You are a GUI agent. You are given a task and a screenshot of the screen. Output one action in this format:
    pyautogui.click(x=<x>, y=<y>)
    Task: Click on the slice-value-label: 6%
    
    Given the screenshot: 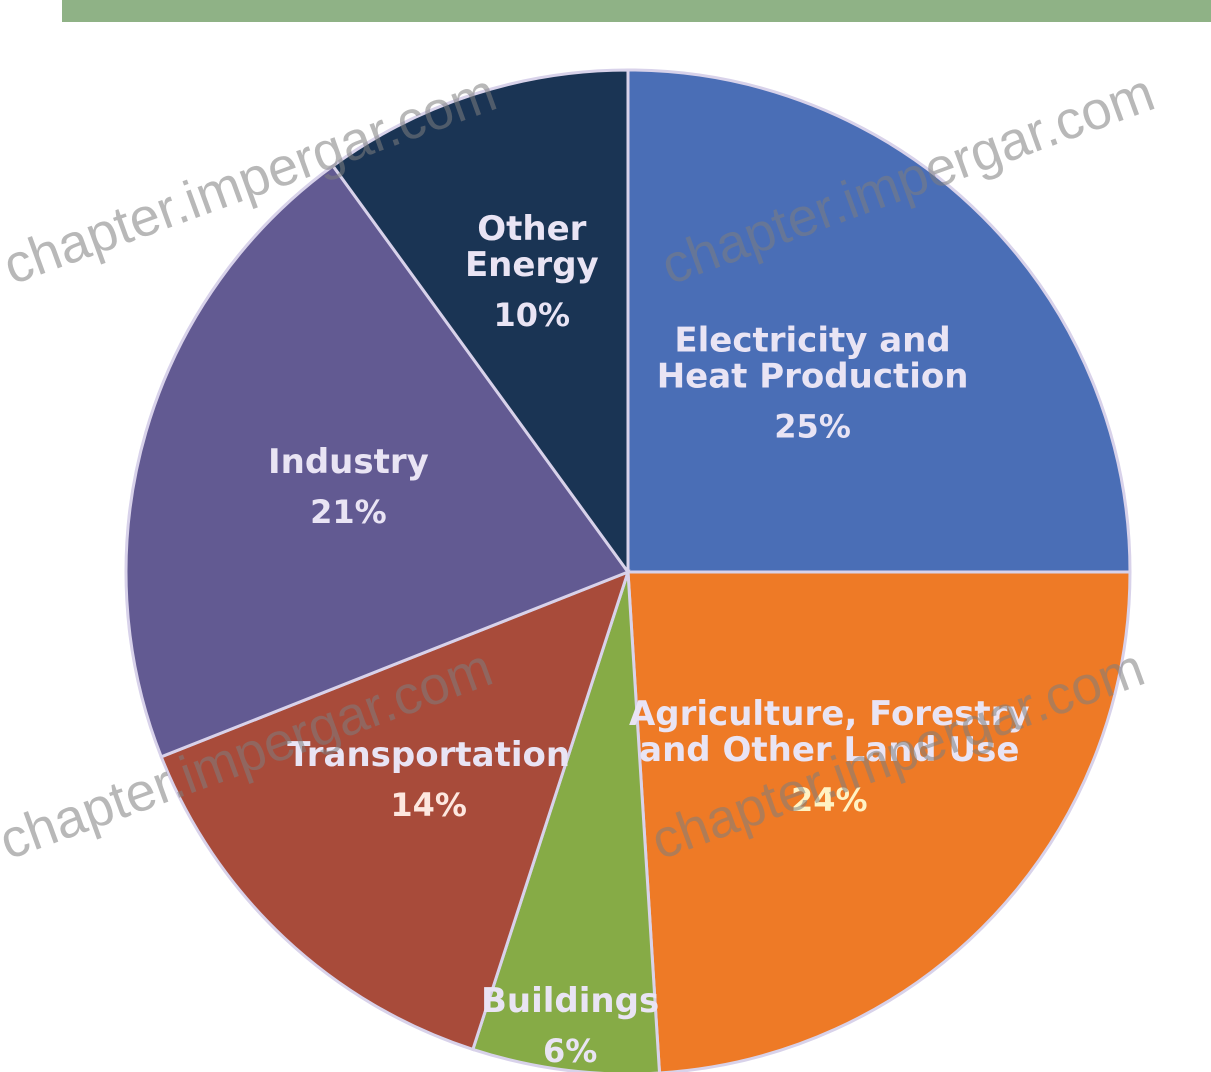 What is the action you would take?
    pyautogui.click(x=570, y=1051)
    